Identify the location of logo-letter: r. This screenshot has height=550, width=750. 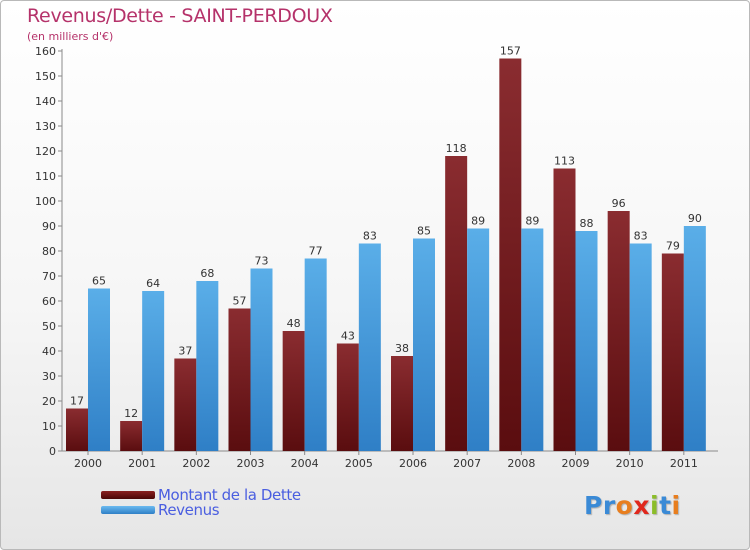
(609, 505).